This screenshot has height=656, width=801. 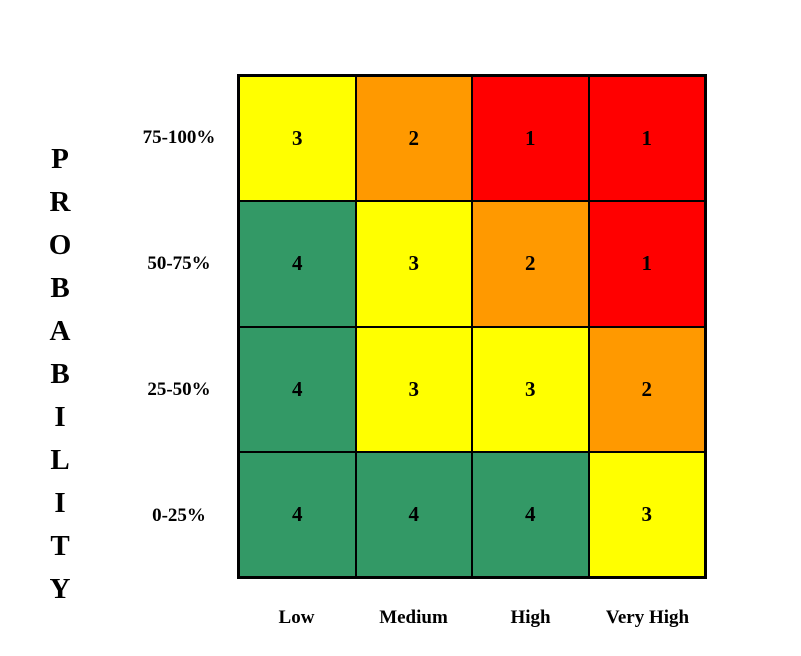 What do you see at coordinates (179, 263) in the screenshot?
I see `row-label-50-75: 50-75%` at bounding box center [179, 263].